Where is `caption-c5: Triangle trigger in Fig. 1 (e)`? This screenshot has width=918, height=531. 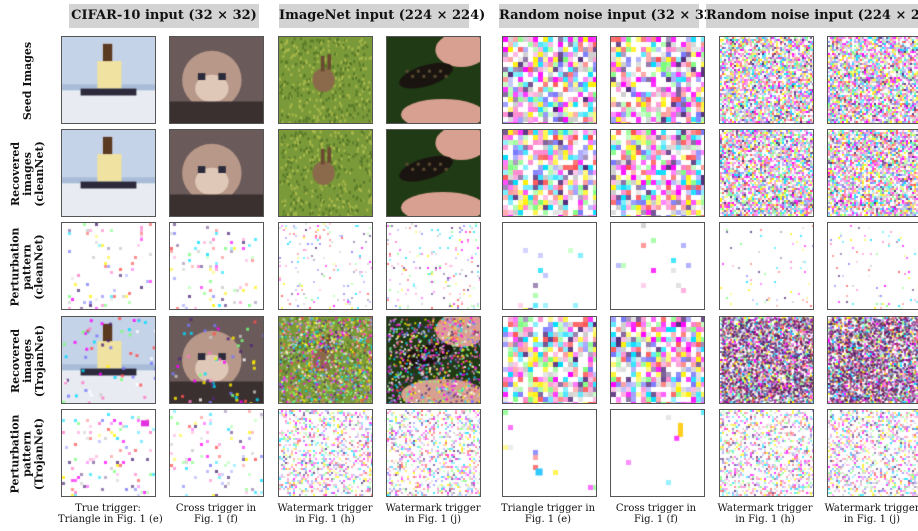 caption-c5: Triangle trigger in Fig. 1 (e) is located at coordinates (548, 514).